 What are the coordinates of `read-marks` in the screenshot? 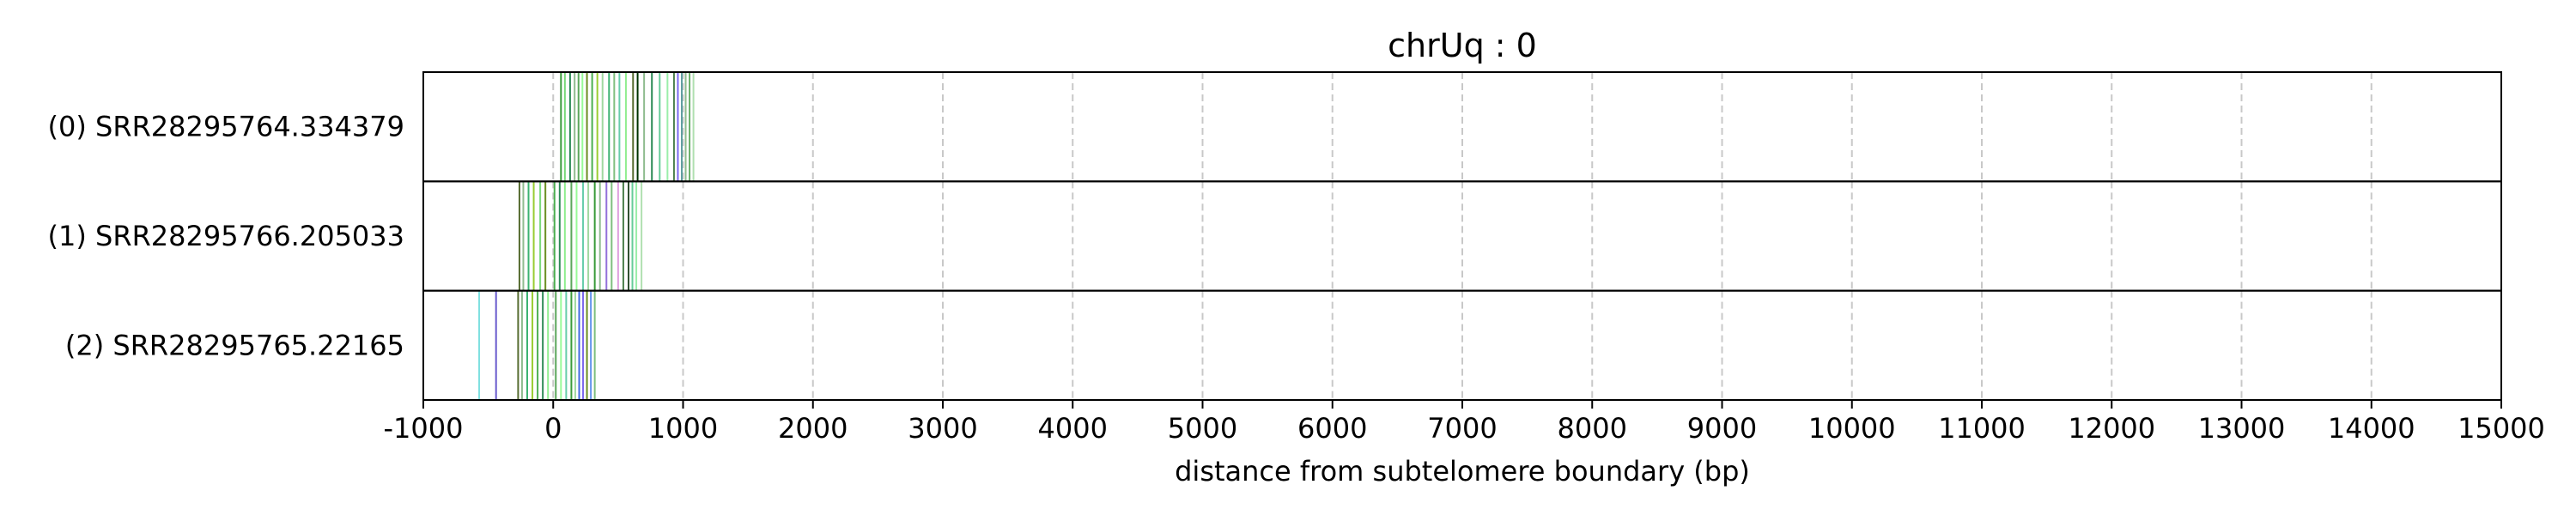 It's located at (587, 236).